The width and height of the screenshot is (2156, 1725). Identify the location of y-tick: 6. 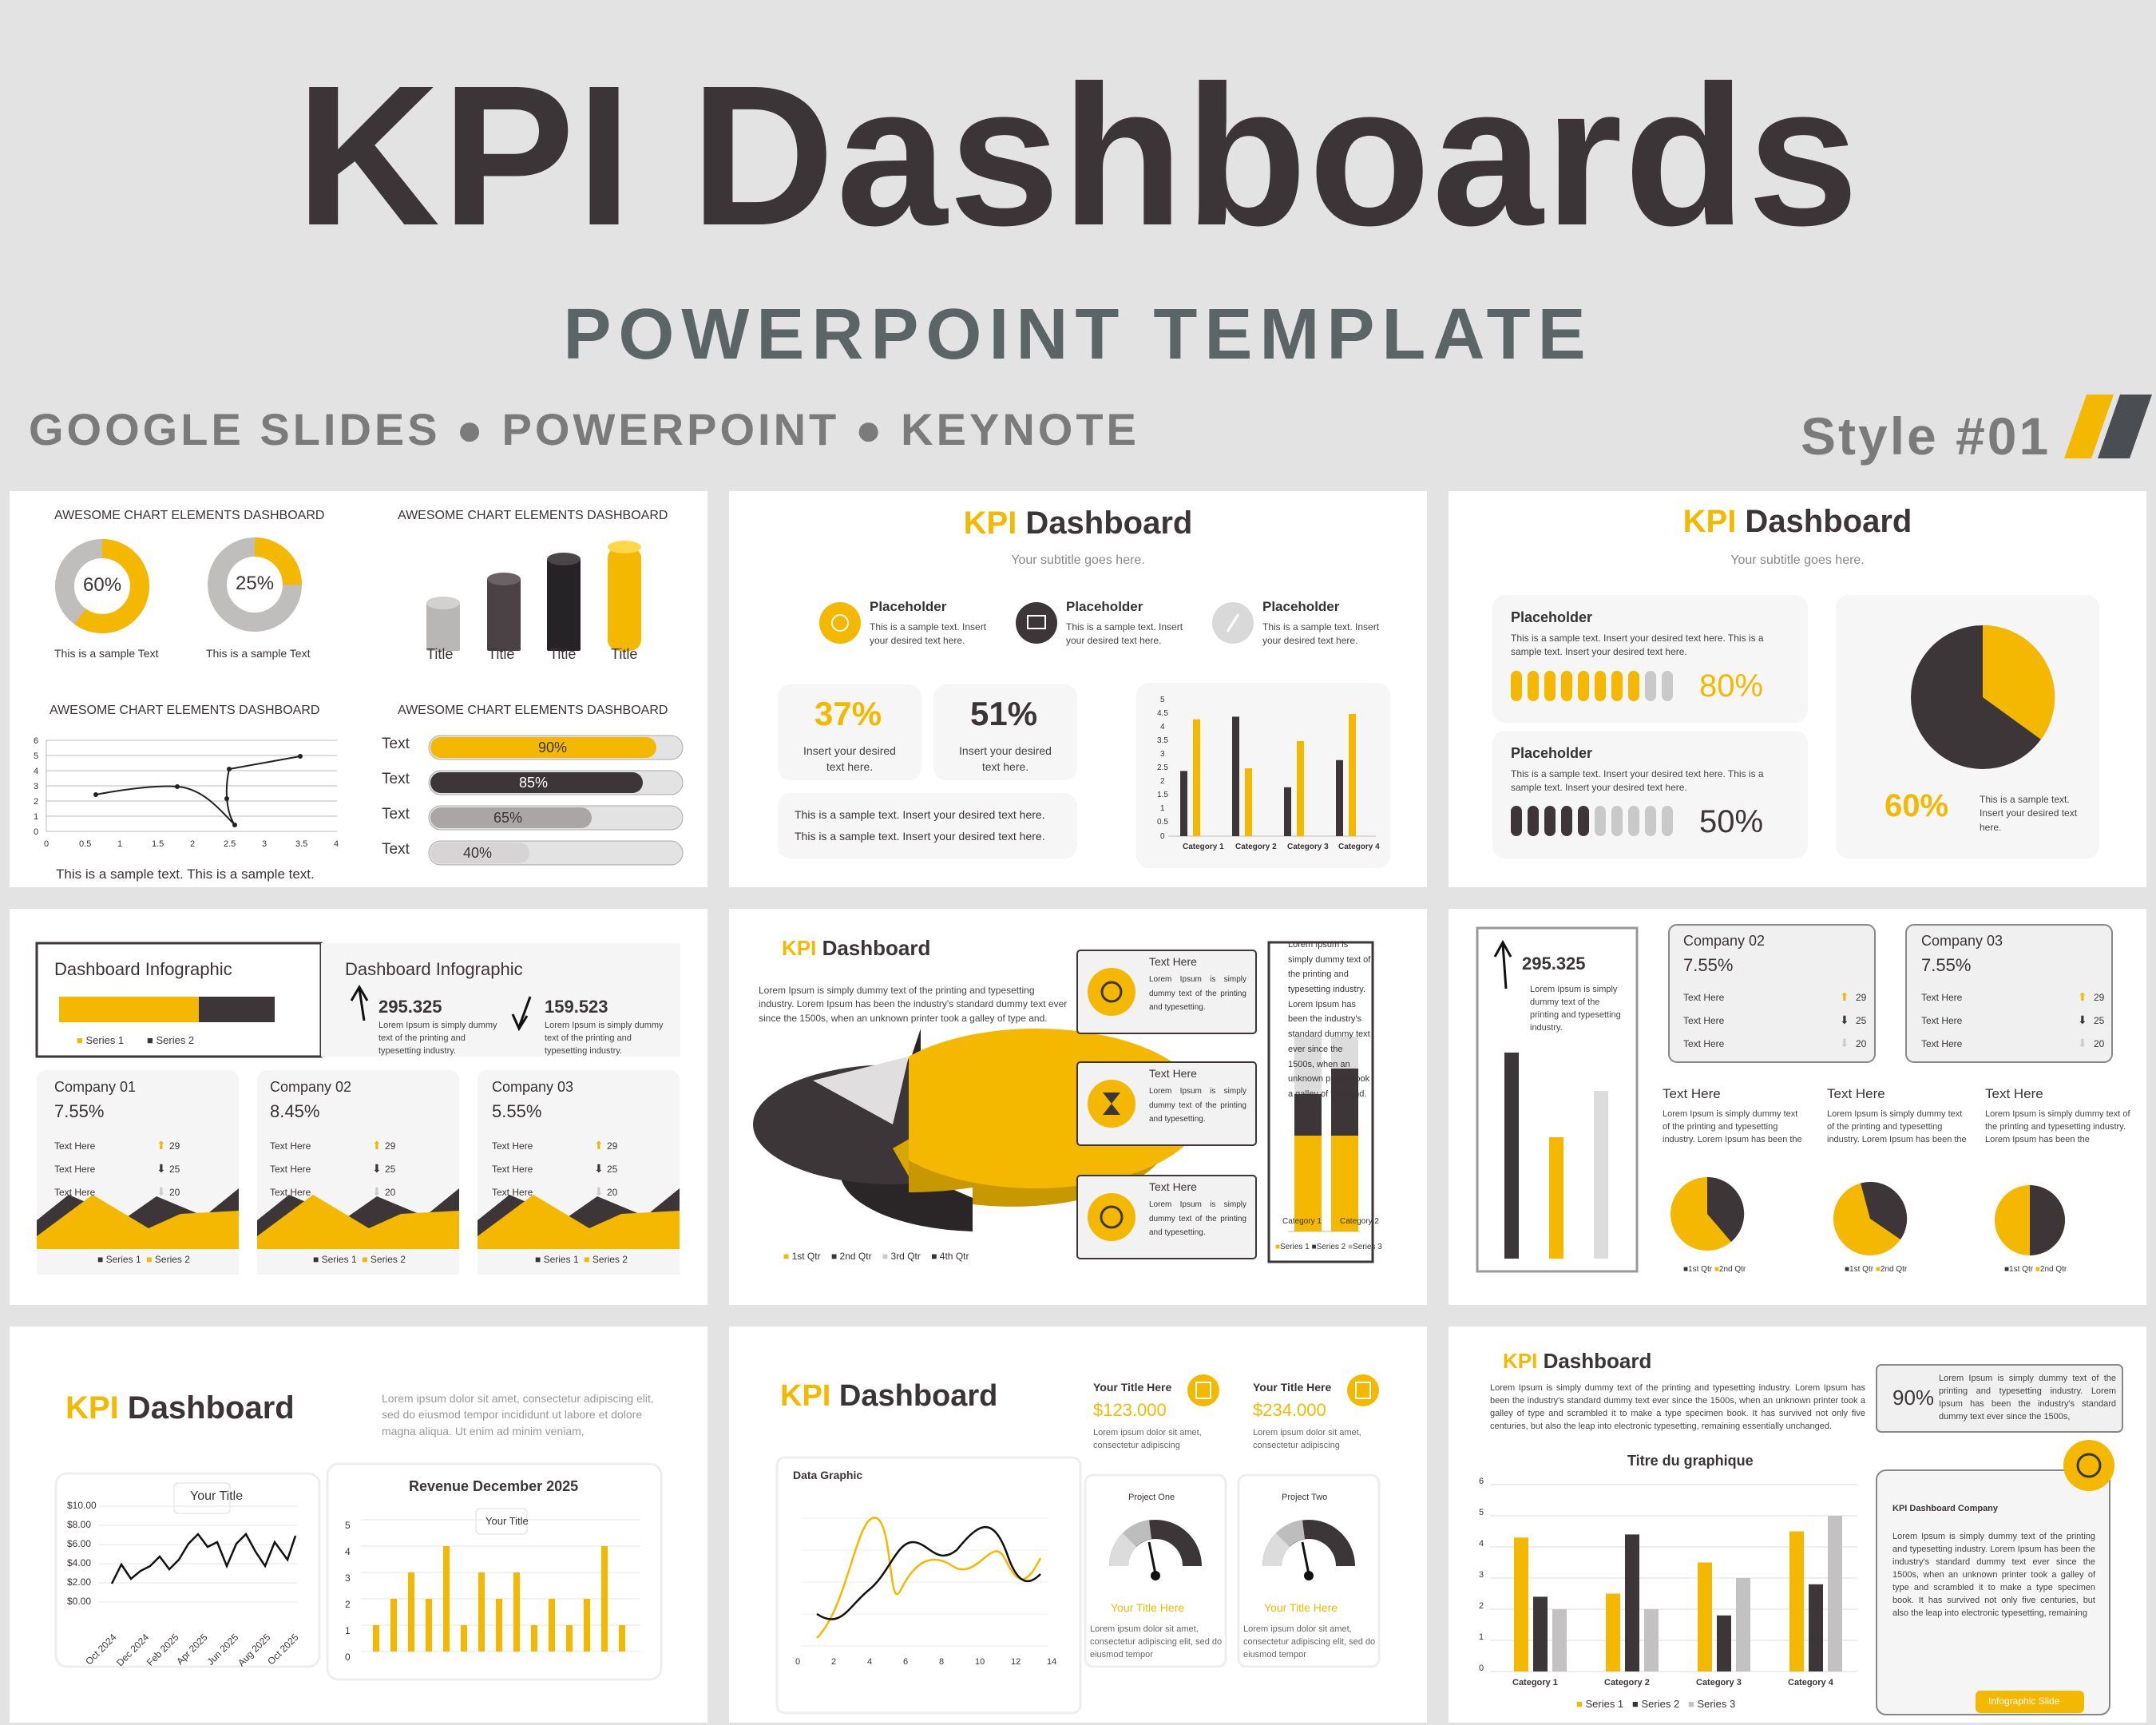
(1481, 1482).